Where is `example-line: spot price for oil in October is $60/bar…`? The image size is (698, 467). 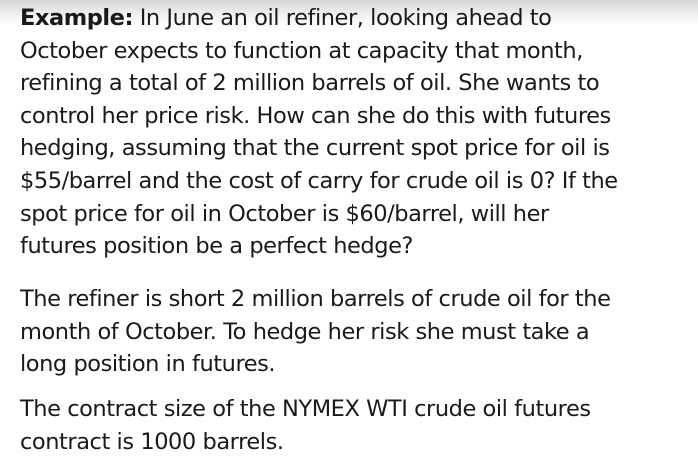 example-line: spot price for oil in October is $60/bar… is located at coordinates (284, 213).